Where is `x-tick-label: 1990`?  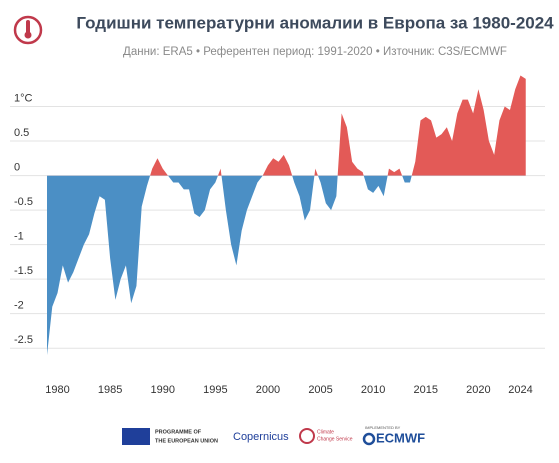 x-tick-label: 1990 is located at coordinates (162, 390).